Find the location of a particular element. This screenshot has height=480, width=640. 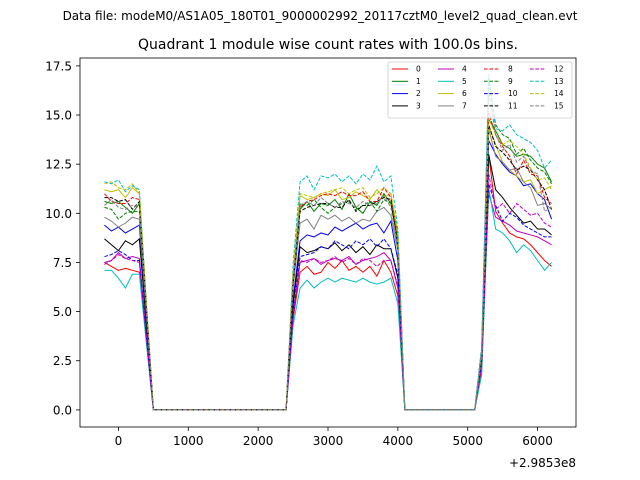

x-tick-label: 3000 is located at coordinates (328, 441).